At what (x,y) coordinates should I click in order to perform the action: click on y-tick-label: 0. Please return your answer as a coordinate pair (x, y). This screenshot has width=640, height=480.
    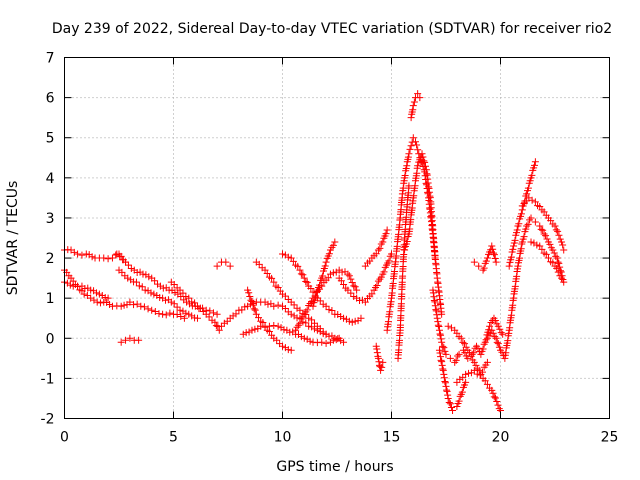
    Looking at the image, I should click on (50, 339).